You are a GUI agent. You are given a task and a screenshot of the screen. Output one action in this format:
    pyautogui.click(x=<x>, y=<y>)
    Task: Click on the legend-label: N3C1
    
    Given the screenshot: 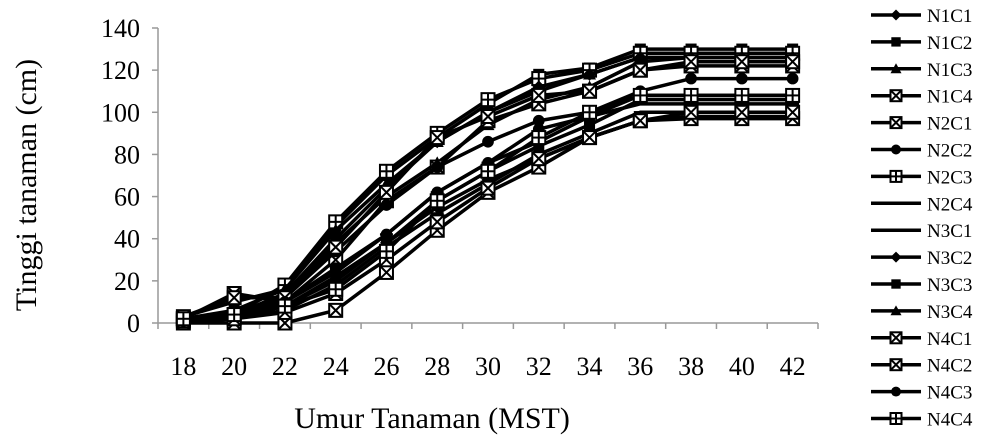 What is the action you would take?
    pyautogui.click(x=949, y=231)
    